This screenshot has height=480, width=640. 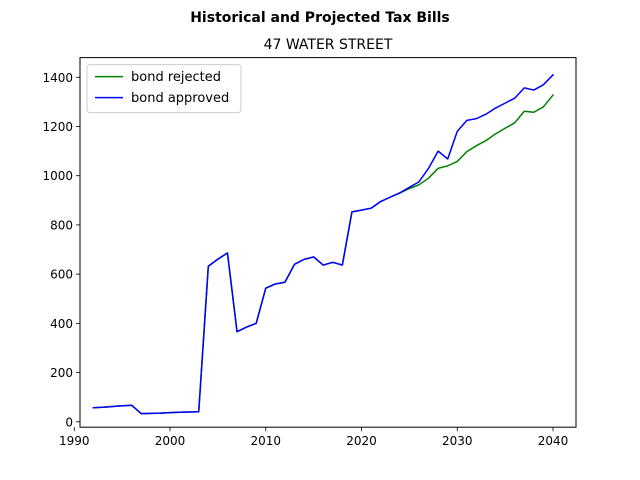 I want to click on x-tick-label: 2000, so click(x=170, y=441).